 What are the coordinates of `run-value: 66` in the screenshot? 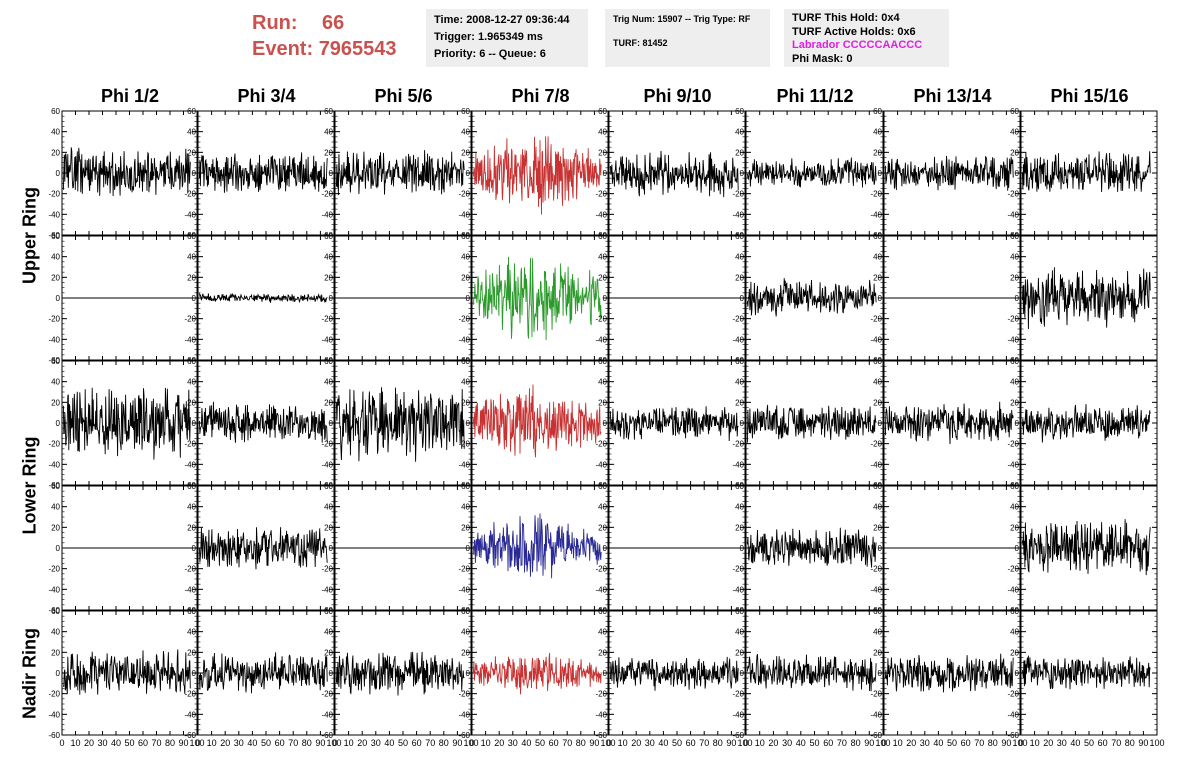 It's located at (333, 23).